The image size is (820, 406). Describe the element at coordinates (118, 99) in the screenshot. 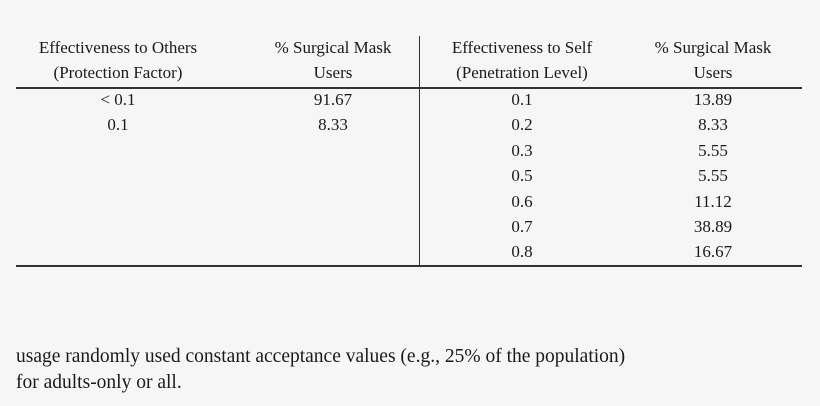

I see `table-cell: < 0.1` at that location.